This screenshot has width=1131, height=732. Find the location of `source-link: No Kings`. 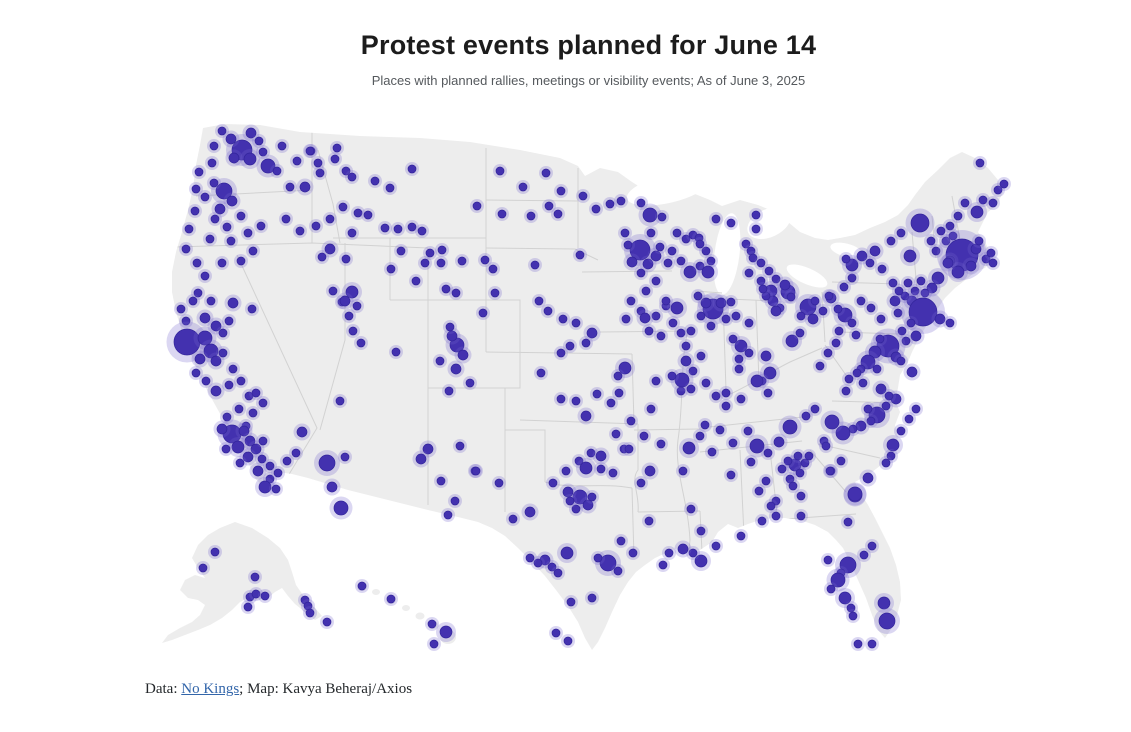

source-link: No Kings is located at coordinates (210, 689).